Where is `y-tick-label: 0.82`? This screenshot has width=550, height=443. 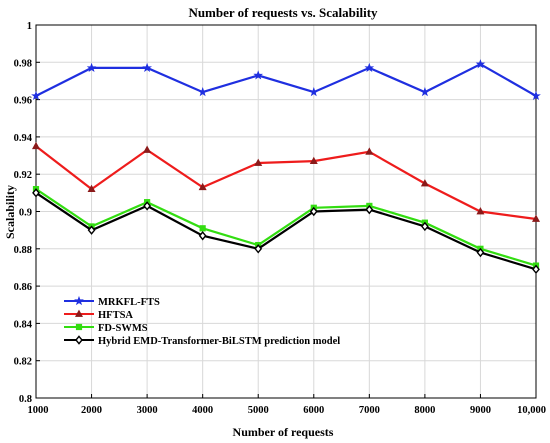 y-tick-label: 0.82 is located at coordinates (23, 362).